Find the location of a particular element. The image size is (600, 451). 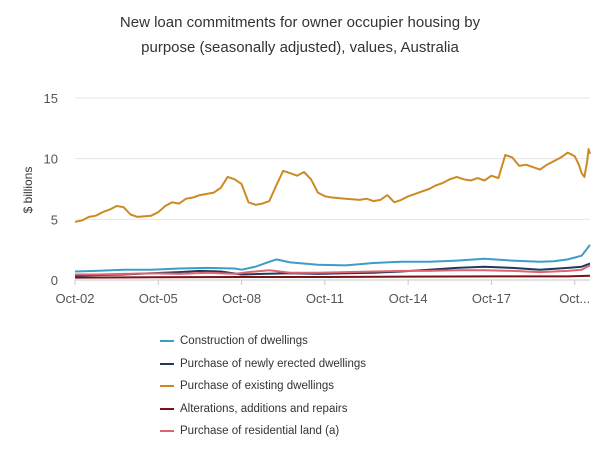

x-tick-label: Oct-08 is located at coordinates (241, 298).